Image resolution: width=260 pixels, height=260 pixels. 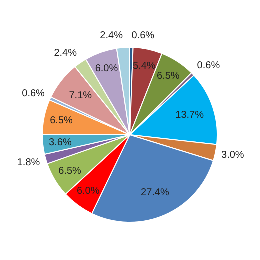 What do you see at coordinates (233, 156) in the screenshot?
I see `data-label: 3.0%` at bounding box center [233, 156].